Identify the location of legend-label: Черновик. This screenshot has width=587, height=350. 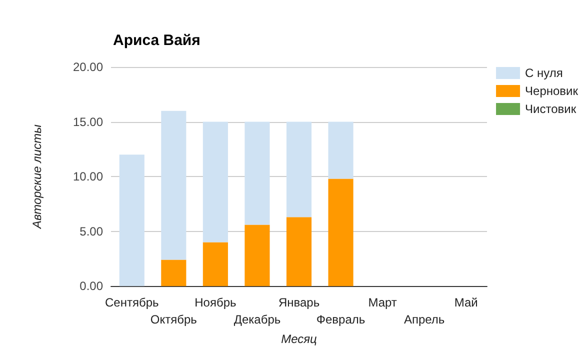
(552, 91).